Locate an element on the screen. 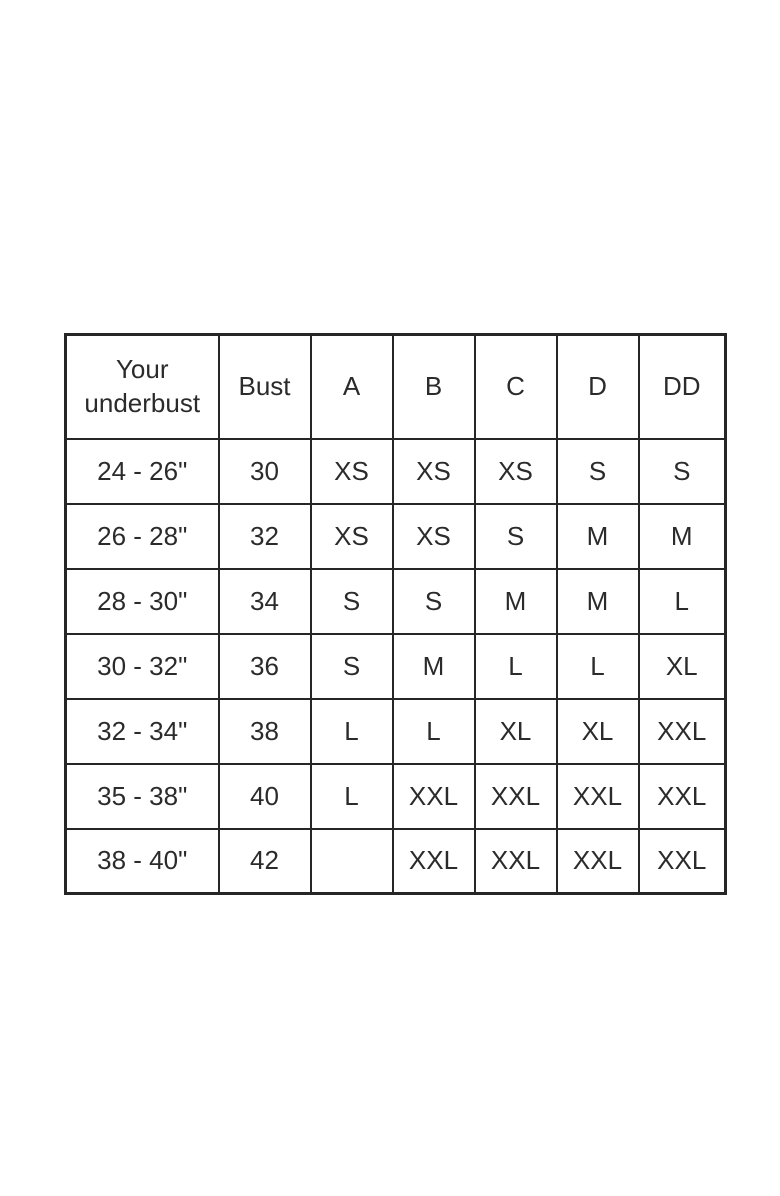 The image size is (780, 1196). table-header-row: Your underbust Bust A B C D DD is located at coordinates (395, 386).